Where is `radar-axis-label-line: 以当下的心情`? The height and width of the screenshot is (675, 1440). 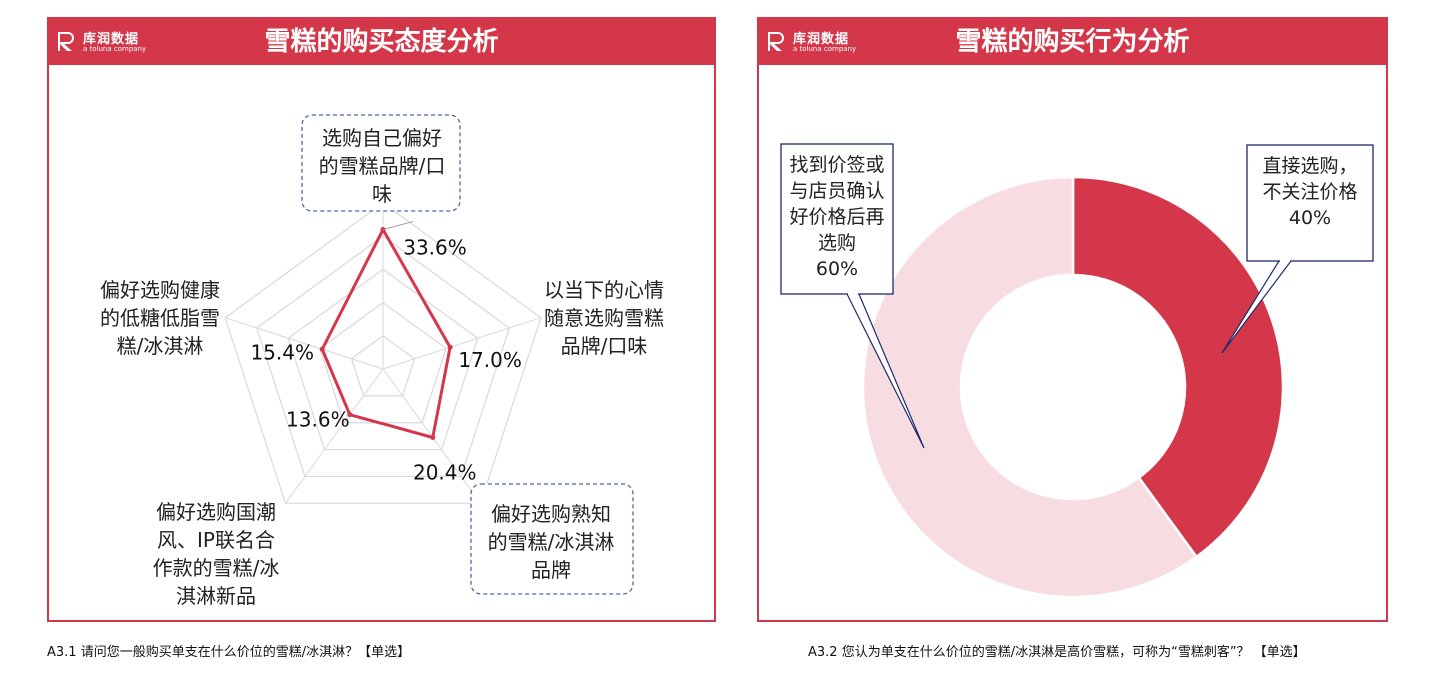 radar-axis-label-line: 以当下的心情 is located at coordinates (604, 290).